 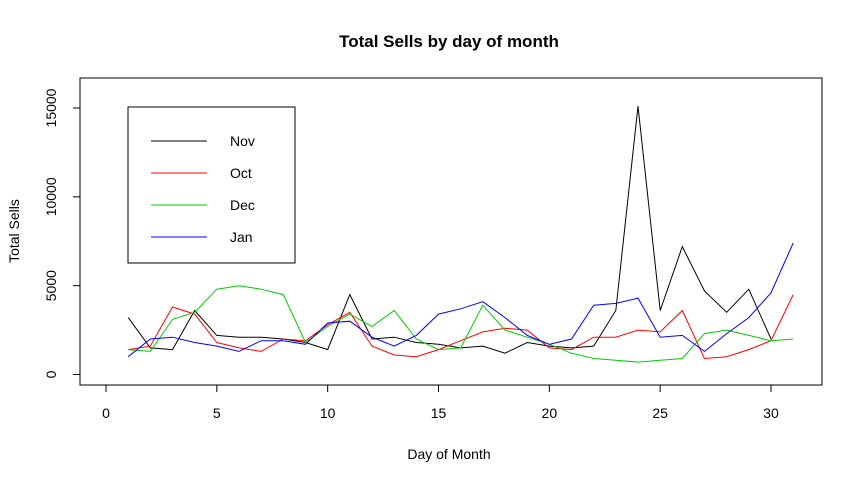 I want to click on y-tick-label: 15000, so click(x=51, y=107).